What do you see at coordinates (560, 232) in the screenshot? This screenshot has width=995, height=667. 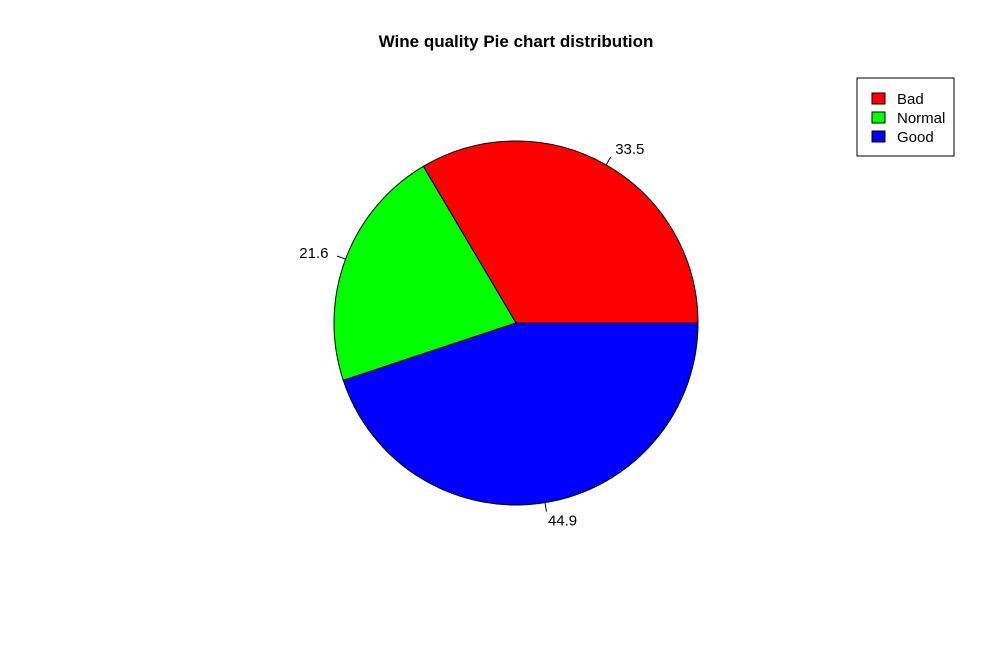 I see `pie-slice-bad` at bounding box center [560, 232].